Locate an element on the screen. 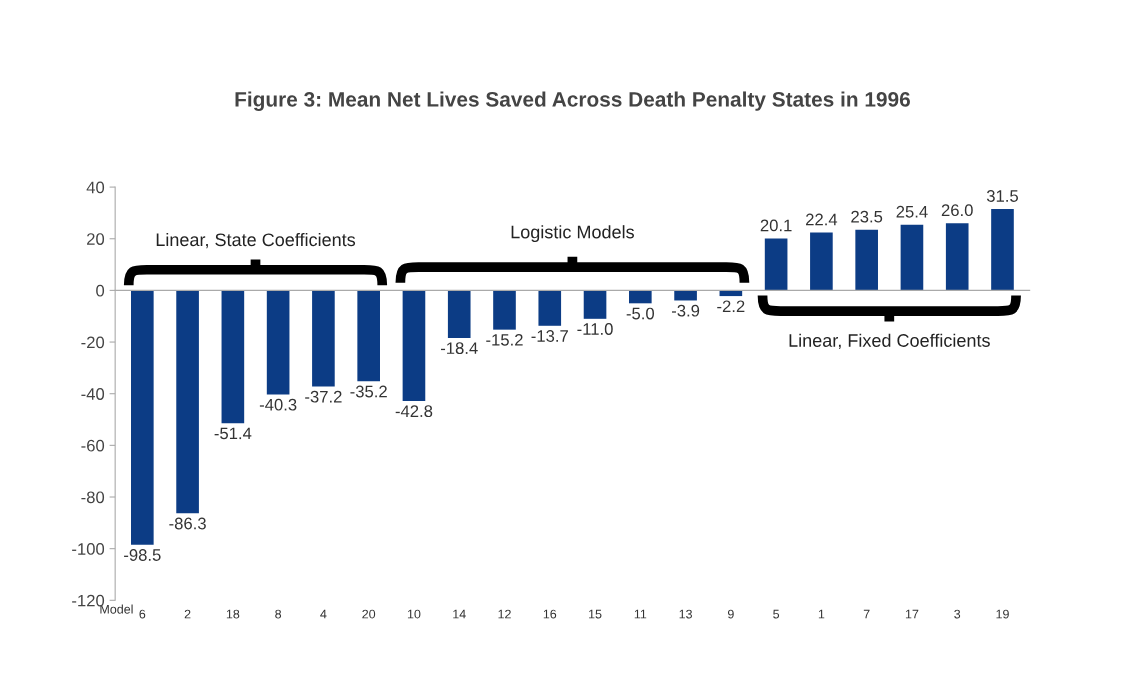 This screenshot has height=673, width=1129. y-tick-label: 0 is located at coordinates (100, 290).